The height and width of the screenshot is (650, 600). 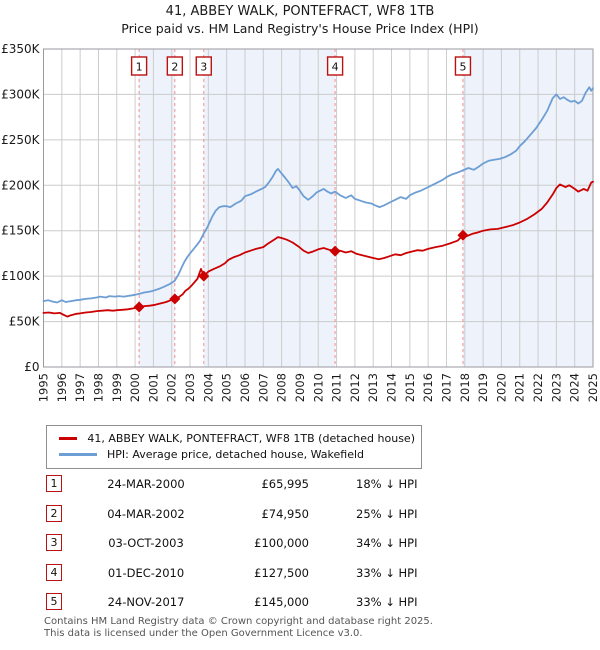 I want to click on x-axis-tick-label: 2019, so click(x=483, y=387).